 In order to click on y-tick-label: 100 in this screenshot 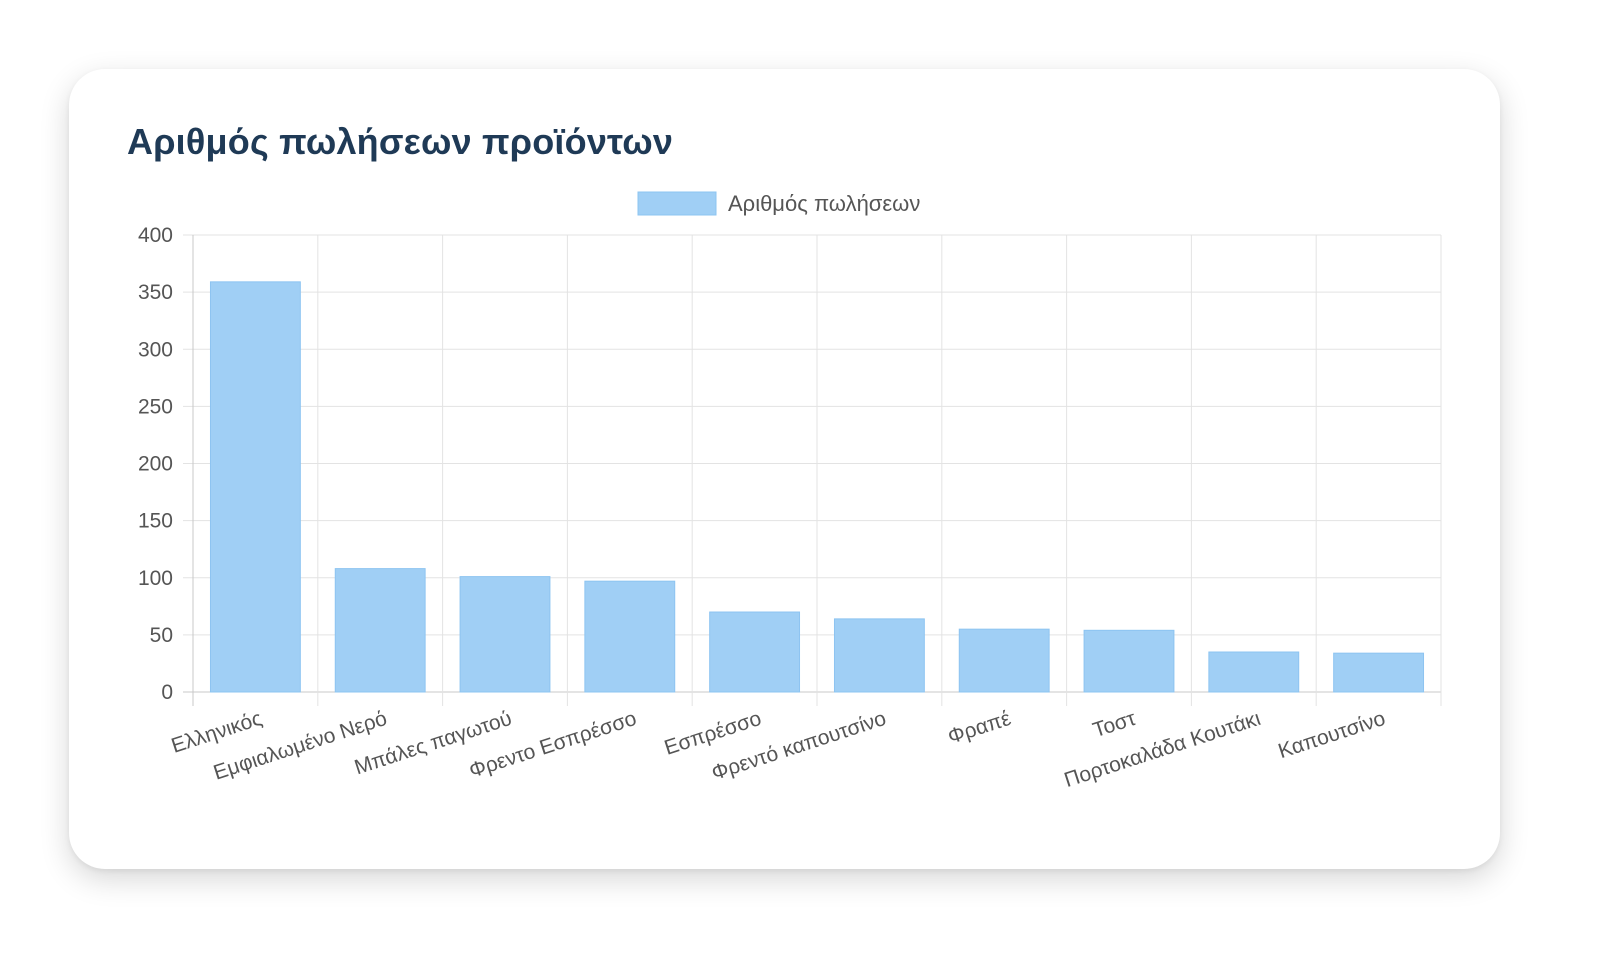, I will do `click(155, 578)`.